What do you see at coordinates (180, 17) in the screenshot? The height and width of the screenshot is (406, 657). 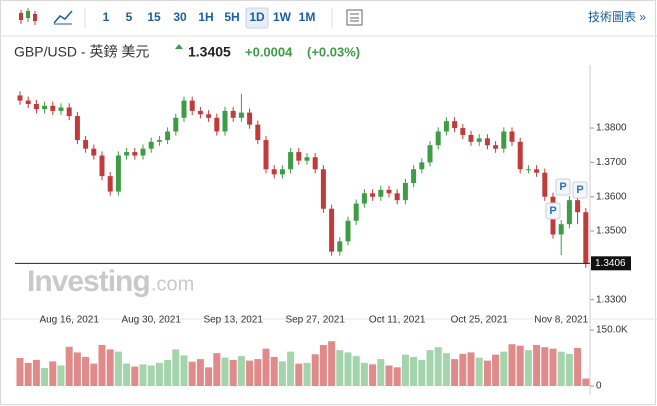 I see `interval-button: 30` at bounding box center [180, 17].